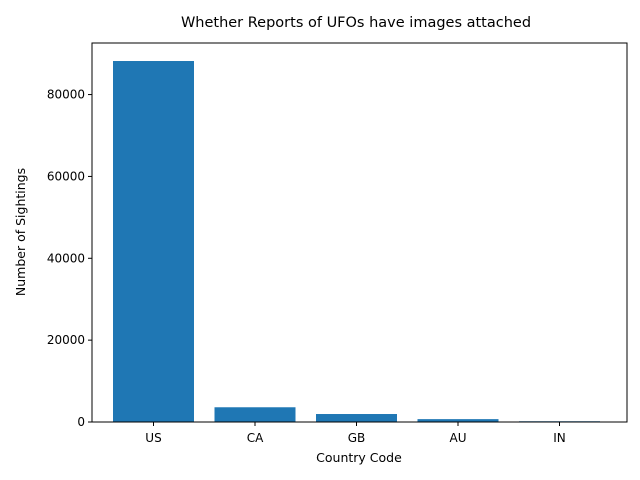 The width and height of the screenshot is (640, 480). I want to click on x-axis-ticks: US CA GB AU IN, so click(355, 433).